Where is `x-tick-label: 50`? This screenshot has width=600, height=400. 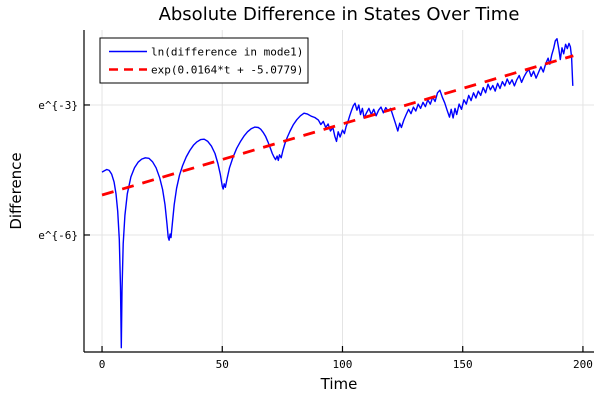
x-tick-label: 50 is located at coordinates (222, 364).